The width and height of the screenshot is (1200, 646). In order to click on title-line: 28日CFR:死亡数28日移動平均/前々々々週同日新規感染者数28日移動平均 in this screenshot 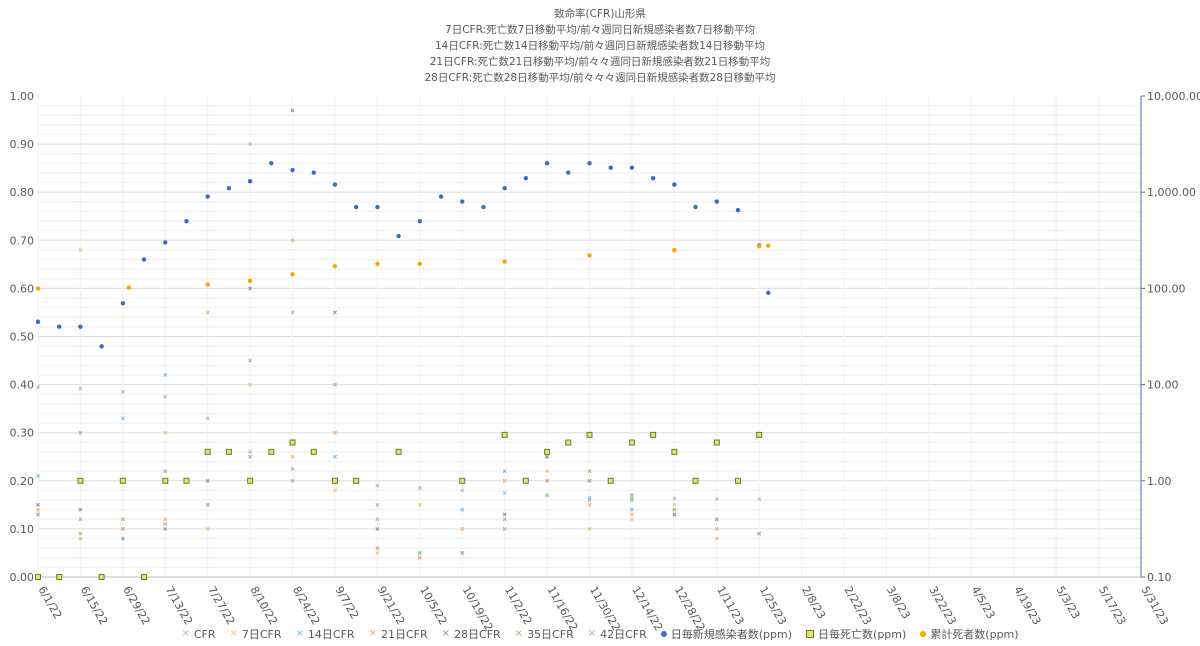, I will do `click(600, 78)`.